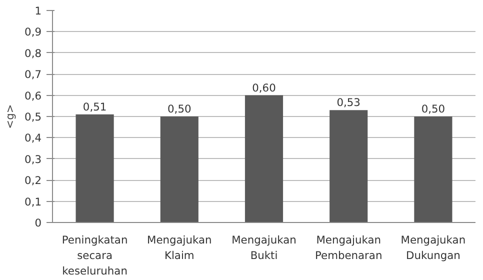 The width and height of the screenshot is (483, 280). Describe the element at coordinates (33, 75) in the screenshot. I see `y-tick-label: 0,7` at that location.